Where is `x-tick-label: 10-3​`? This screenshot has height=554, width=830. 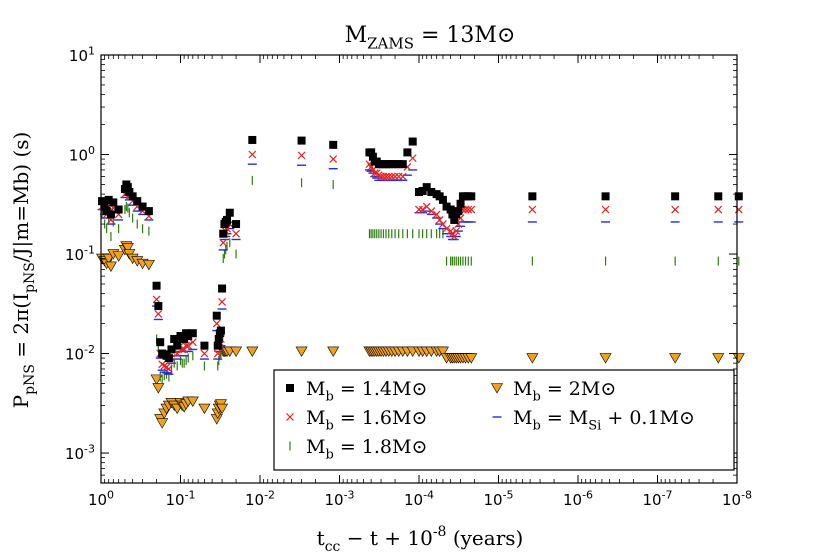
x-tick-label: 10-3​ is located at coordinates (339, 498).